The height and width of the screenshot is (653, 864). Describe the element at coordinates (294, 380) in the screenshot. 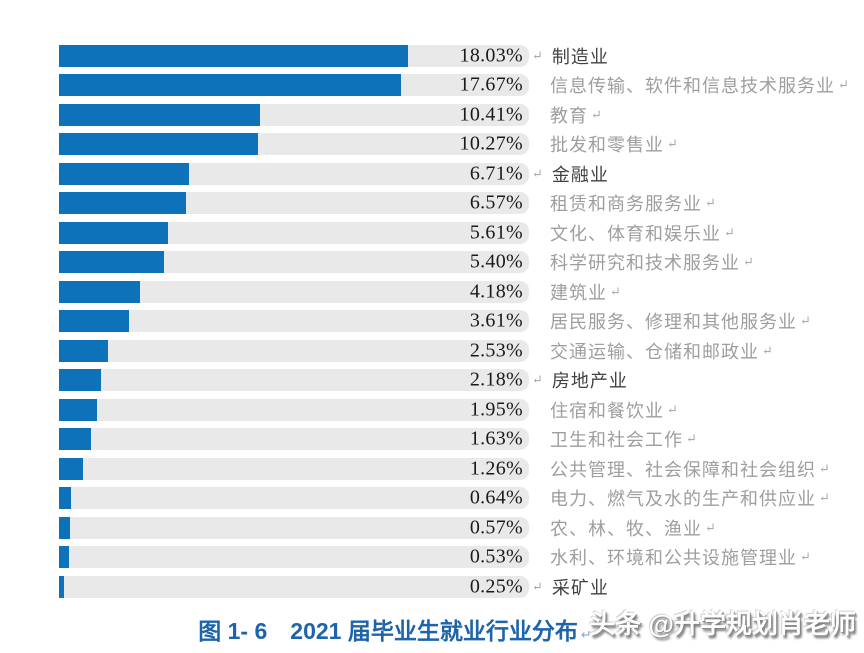

I see `bar-track: 2.18%` at that location.